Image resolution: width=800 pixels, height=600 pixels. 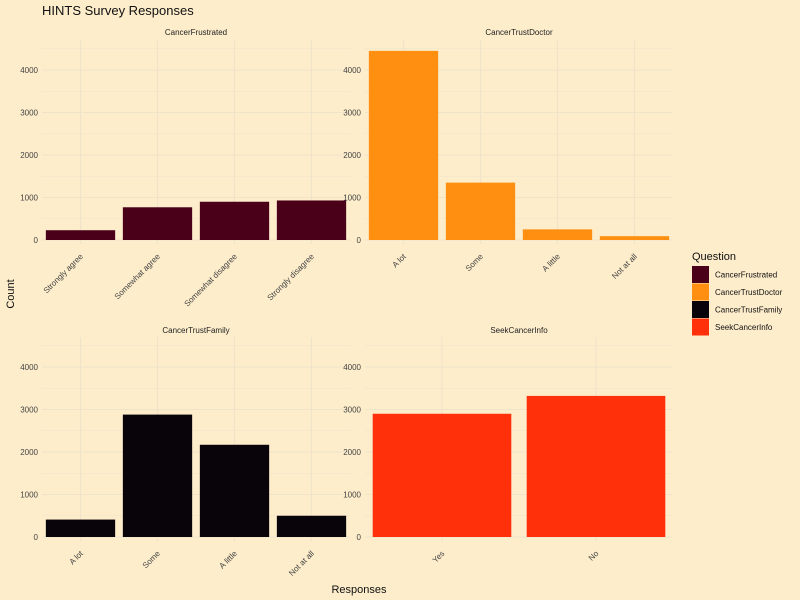 What do you see at coordinates (211, 280) in the screenshot?
I see `x-tick-label: Somewhat disagree` at bounding box center [211, 280].